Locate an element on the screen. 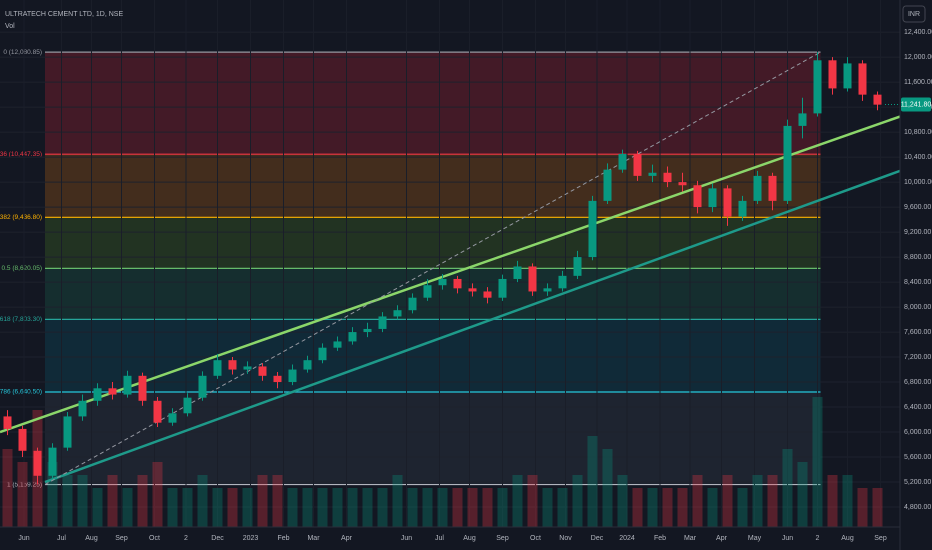 This screenshot has height=550, width=932. x-tick-label: 2024 is located at coordinates (627, 538).